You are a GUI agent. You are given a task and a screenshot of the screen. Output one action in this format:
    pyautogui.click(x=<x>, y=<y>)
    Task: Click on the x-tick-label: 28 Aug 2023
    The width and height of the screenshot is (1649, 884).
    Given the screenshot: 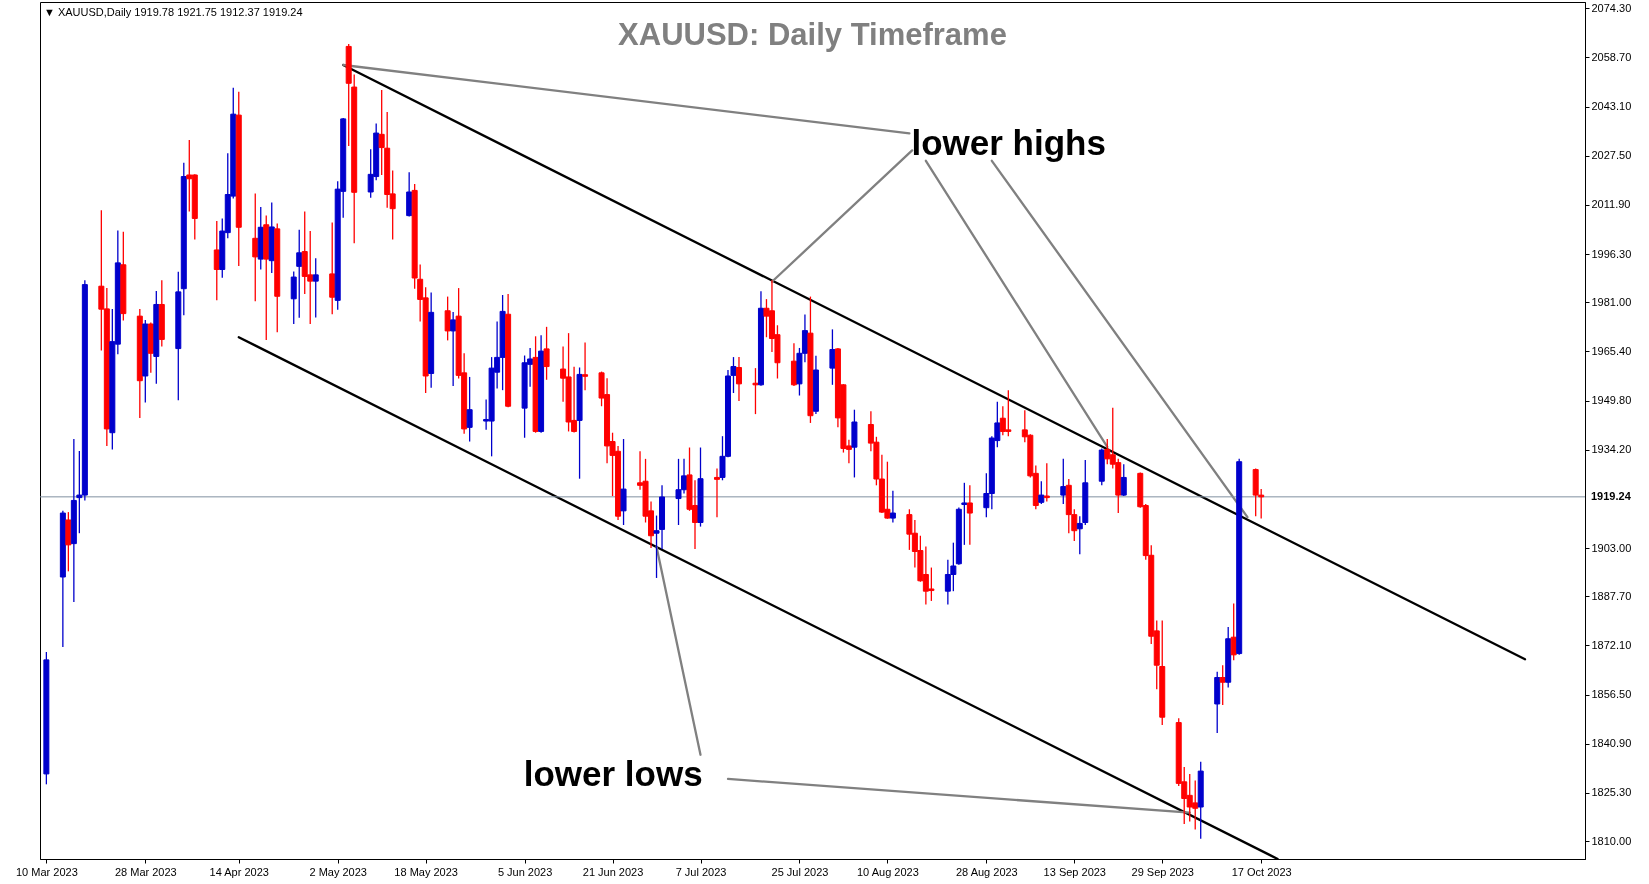 What is the action you would take?
    pyautogui.click(x=986, y=871)
    